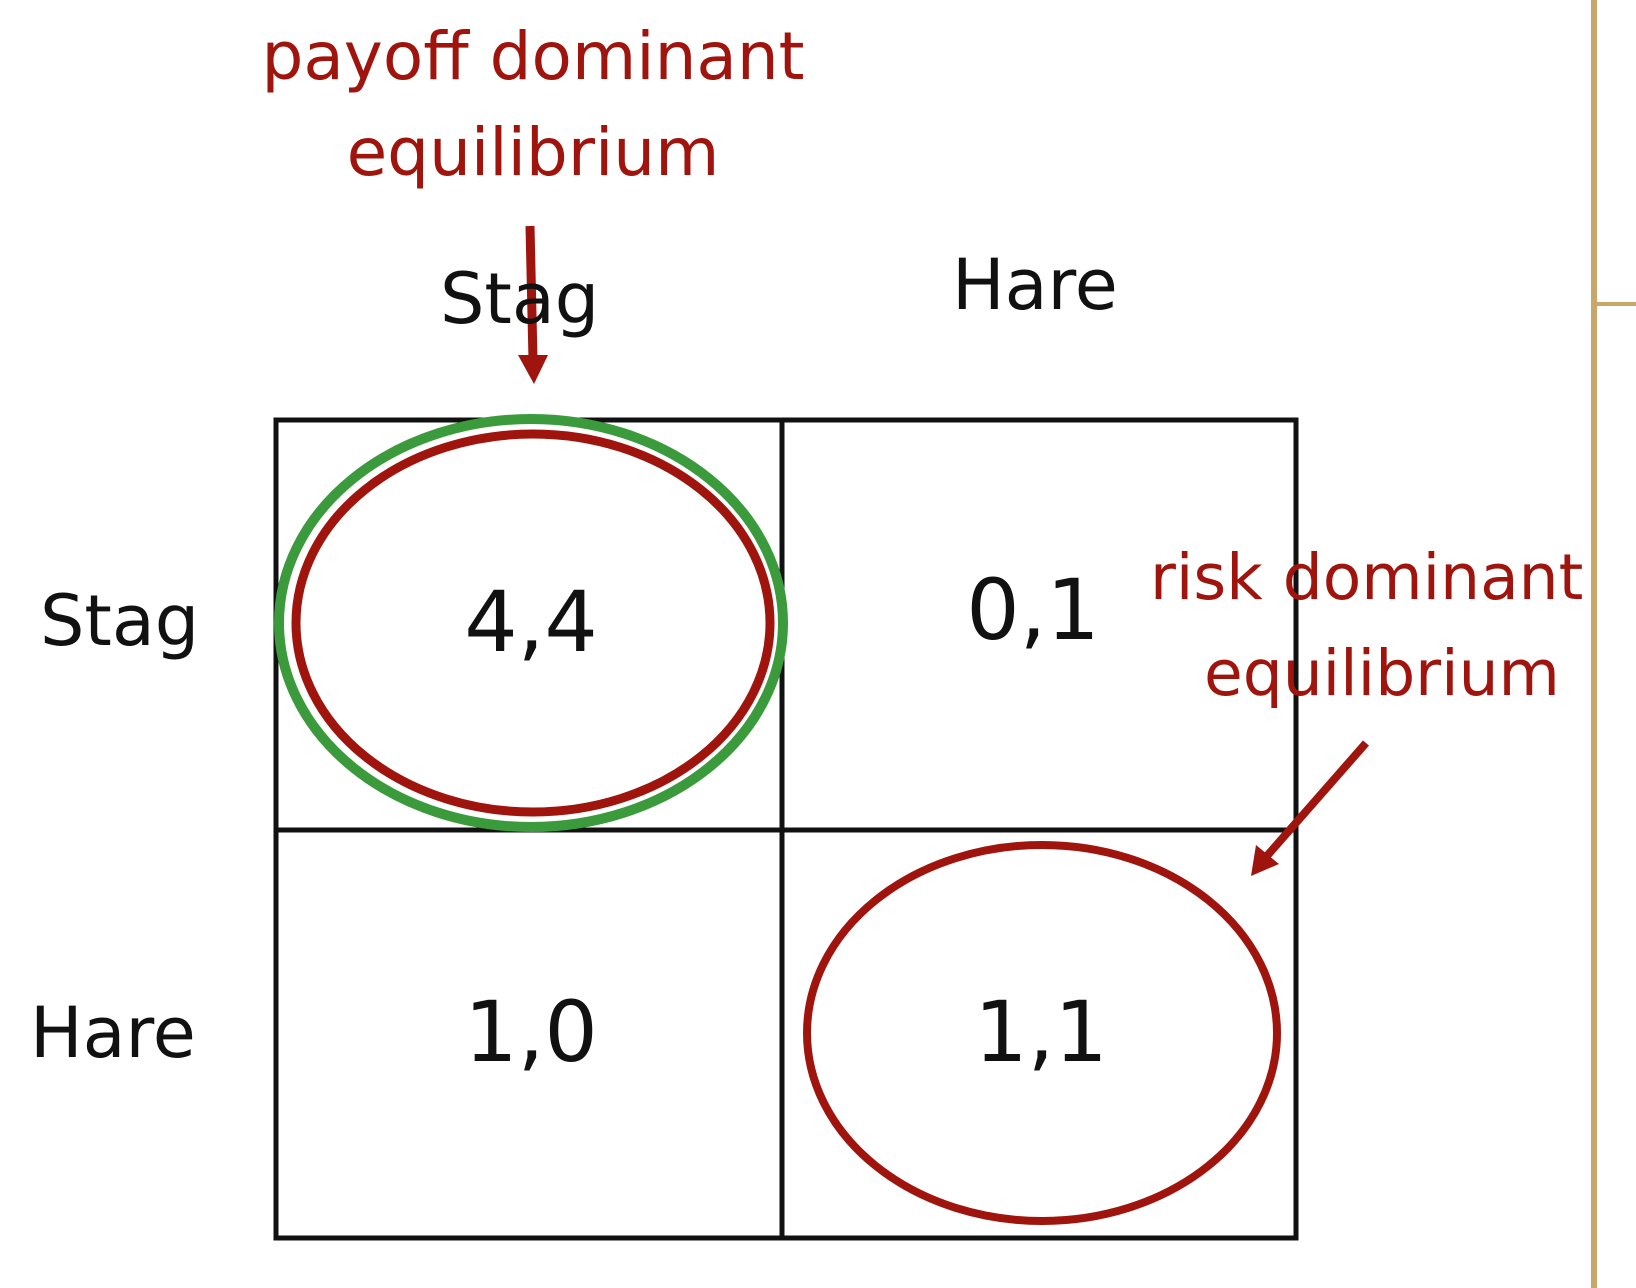 Image resolution: width=1636 pixels, height=1288 pixels. What do you see at coordinates (1033, 610) in the screenshot?
I see `cell-stag-hare: 0,1` at bounding box center [1033, 610].